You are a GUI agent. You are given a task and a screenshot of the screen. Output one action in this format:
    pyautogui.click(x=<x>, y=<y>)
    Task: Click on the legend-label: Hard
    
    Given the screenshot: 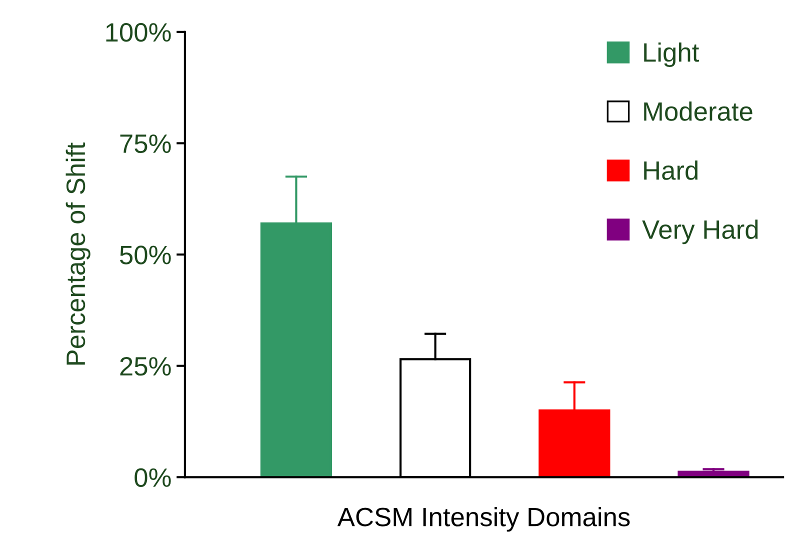 What is the action you would take?
    pyautogui.click(x=671, y=170)
    